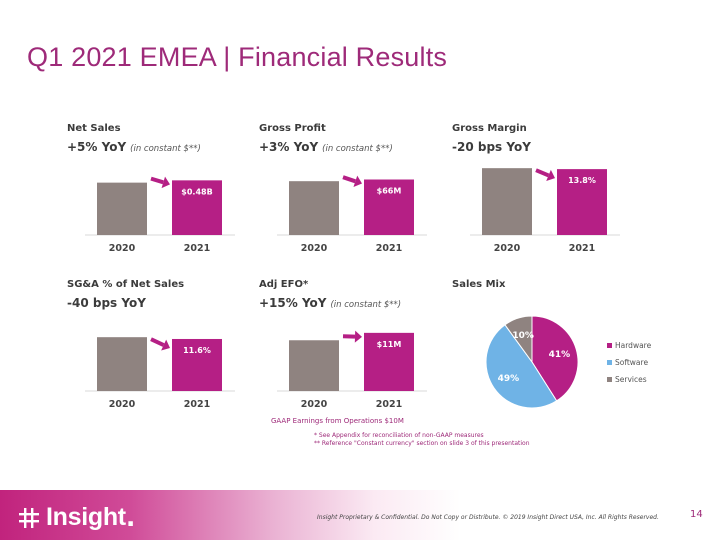 Image resolution: width=720 pixels, height=540 pixels. Describe the element at coordinates (196, 191) in the screenshot. I see `data-label: $0.48B` at that location.